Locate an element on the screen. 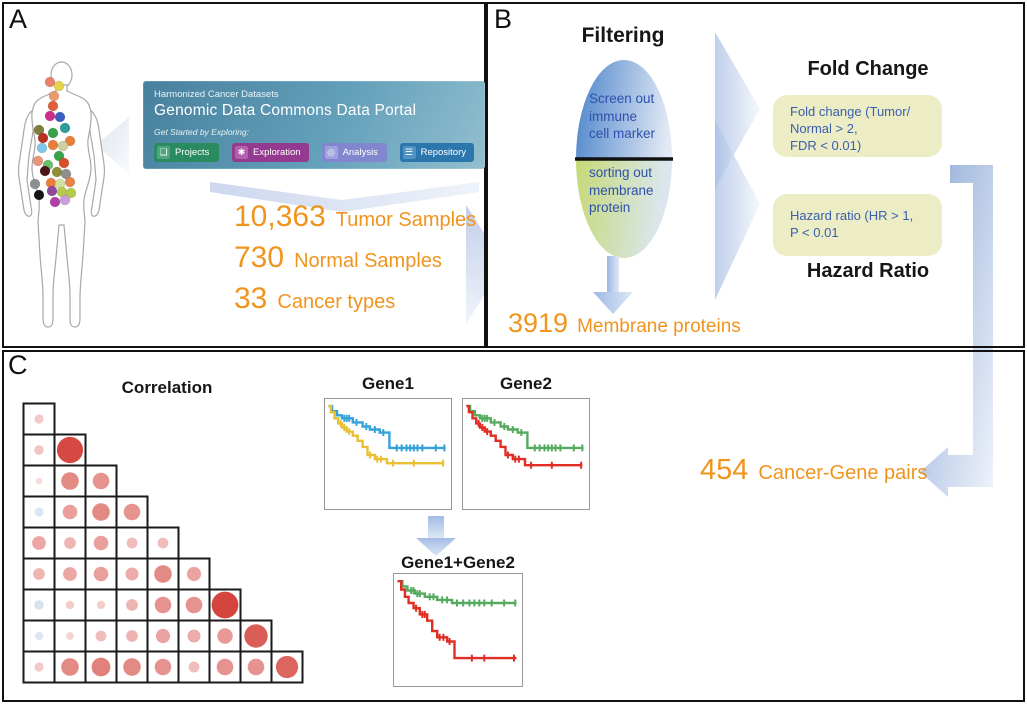 The height and width of the screenshot is (704, 1027). stat-label: Tumor Samples is located at coordinates (406, 220).